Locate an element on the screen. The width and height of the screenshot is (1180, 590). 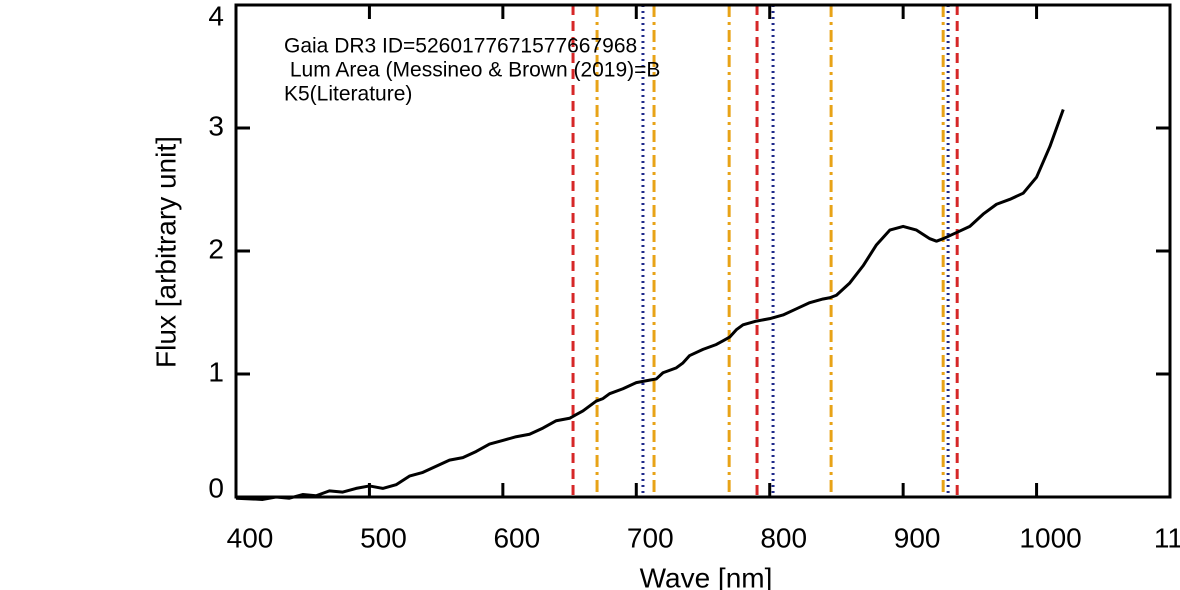
y-tick-label: 0 is located at coordinates (216, 487).